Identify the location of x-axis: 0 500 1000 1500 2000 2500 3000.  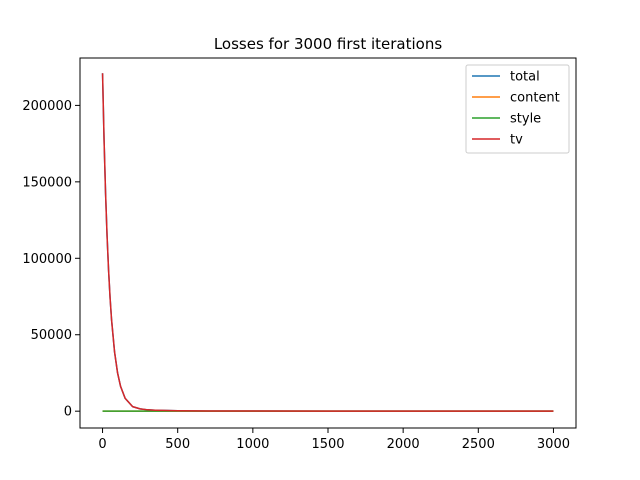
(334, 440).